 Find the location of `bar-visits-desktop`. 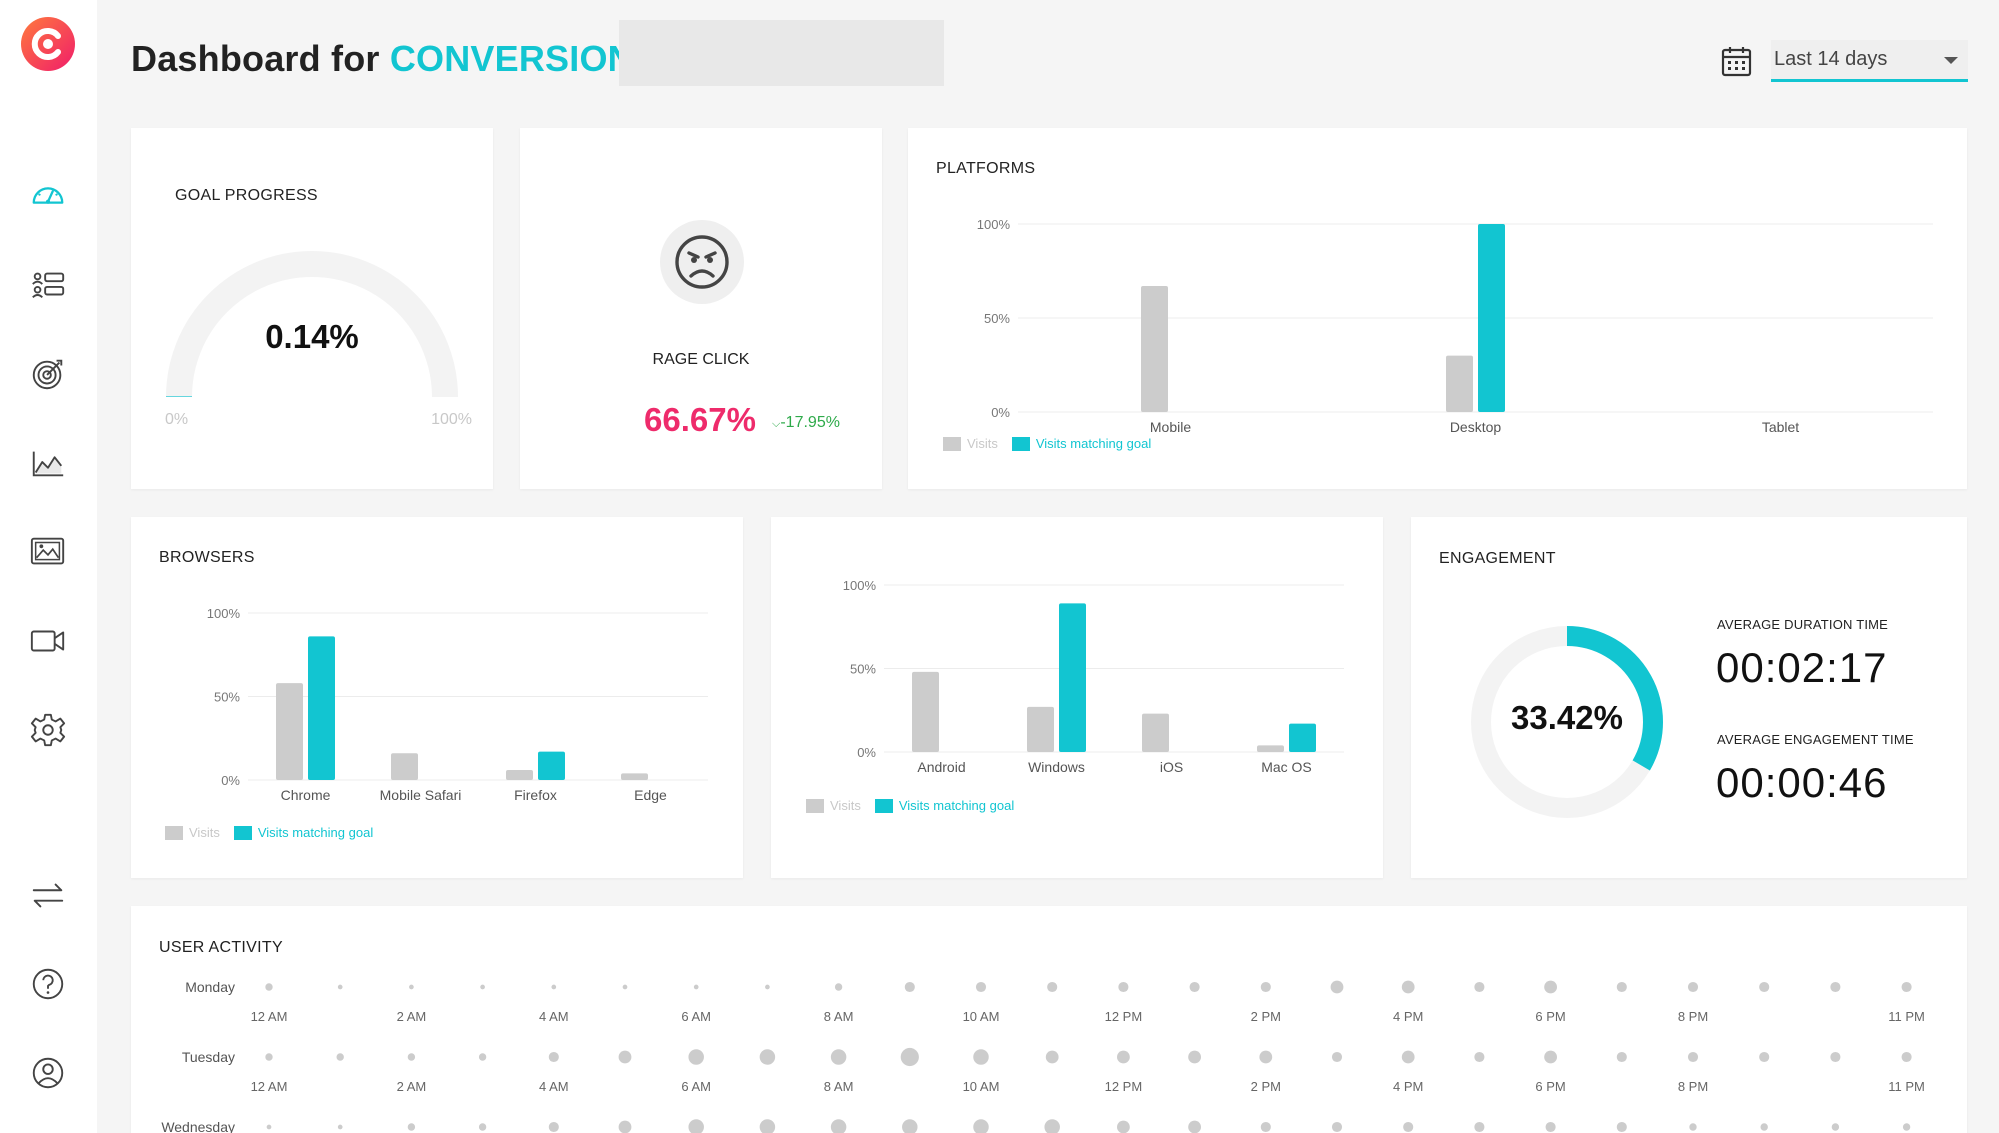

bar-visits-desktop is located at coordinates (1459, 383).